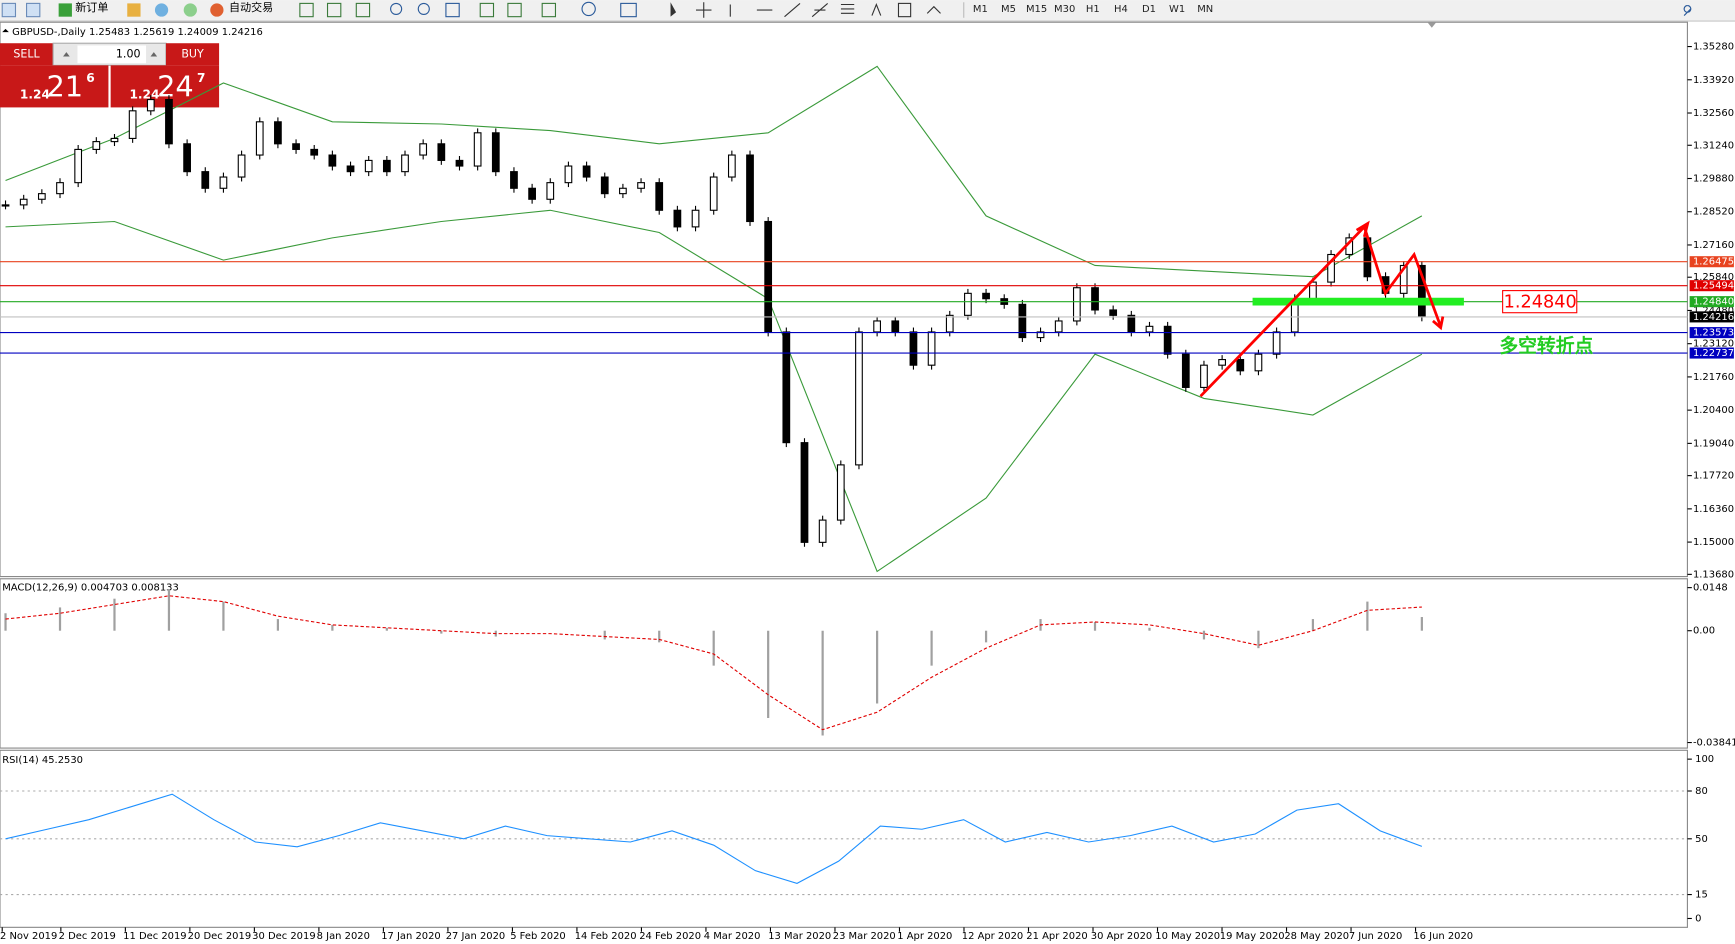  I want to click on x-tick-label: 19 May 2020, so click(1252, 936).